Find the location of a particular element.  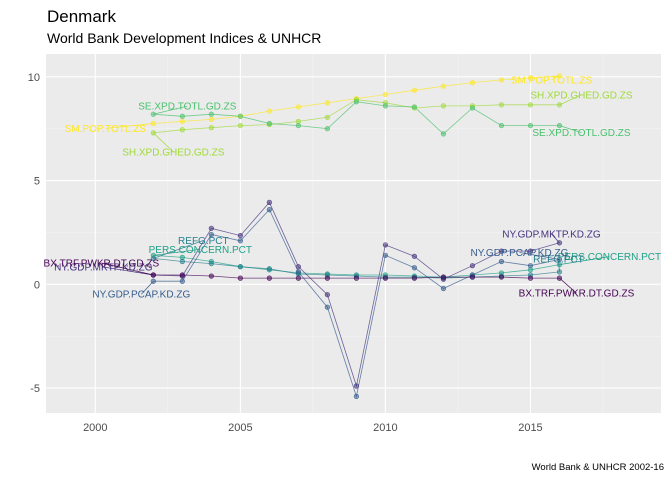

x-tick-label: 2000 is located at coordinates (95, 428).